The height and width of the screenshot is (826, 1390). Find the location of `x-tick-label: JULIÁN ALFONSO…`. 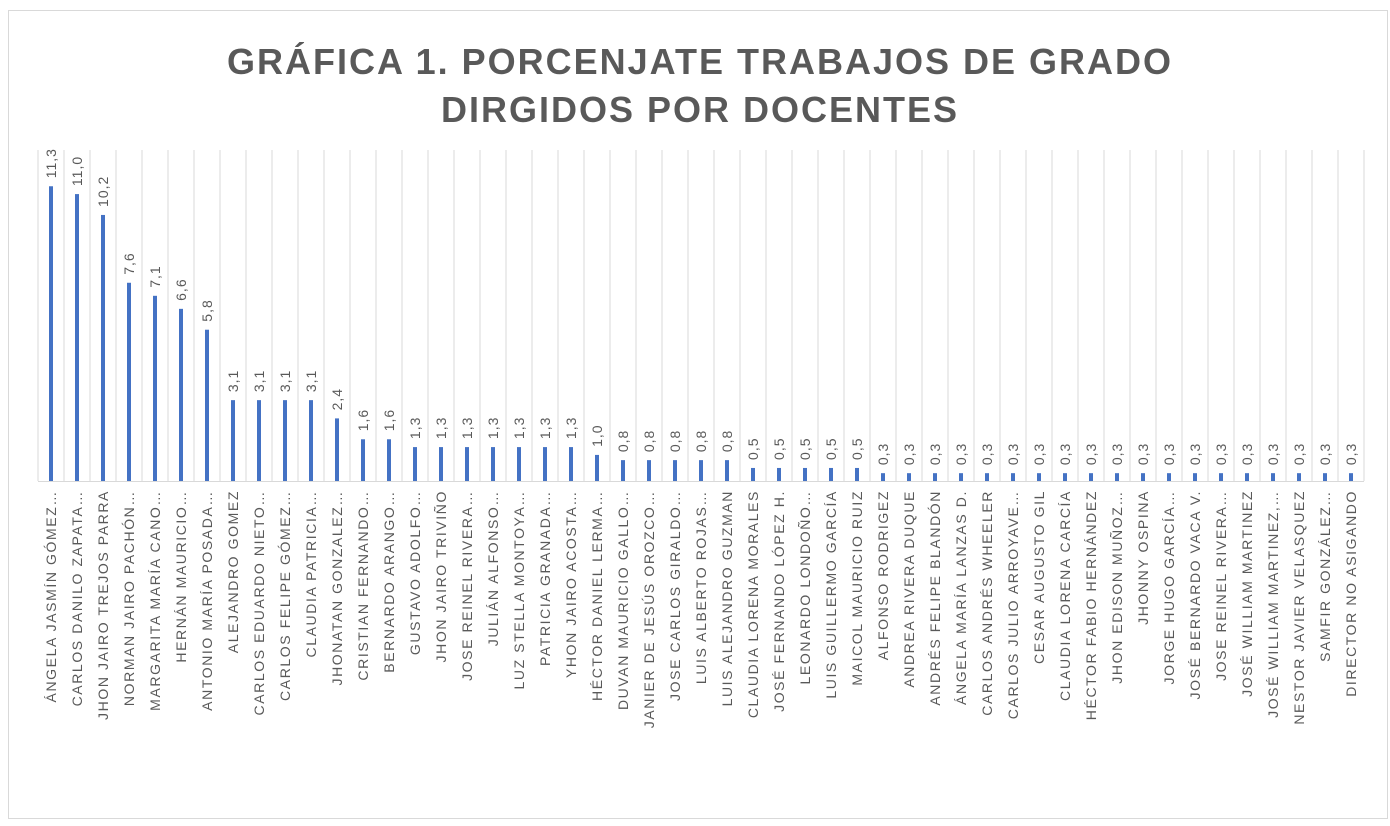

x-tick-label: JULIÁN ALFONSO… is located at coordinates (493, 568).